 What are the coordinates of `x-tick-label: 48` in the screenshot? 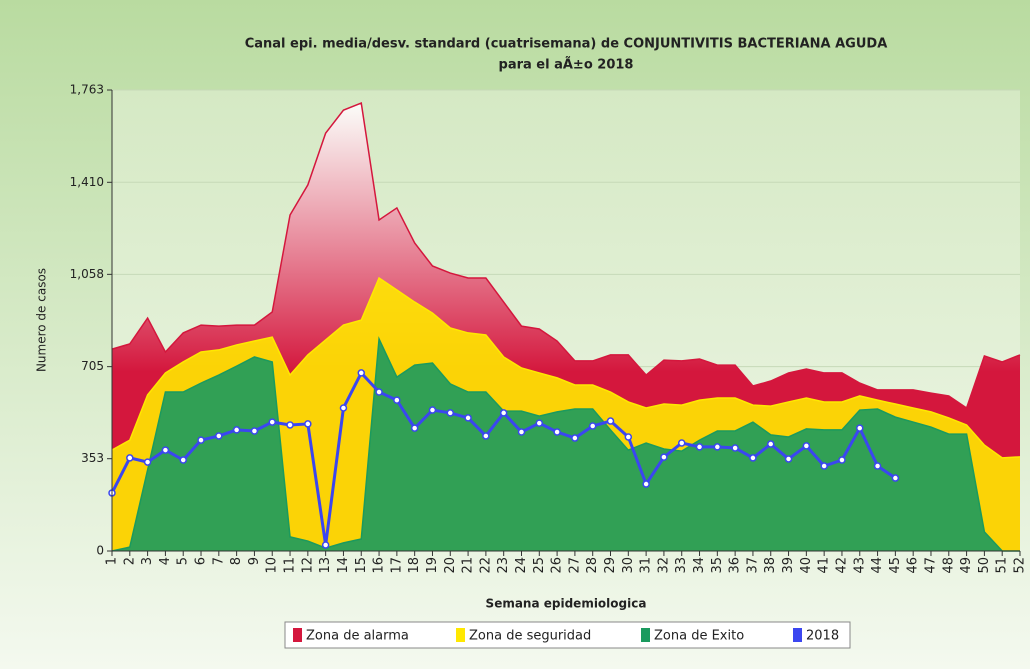 It's located at (948, 565).